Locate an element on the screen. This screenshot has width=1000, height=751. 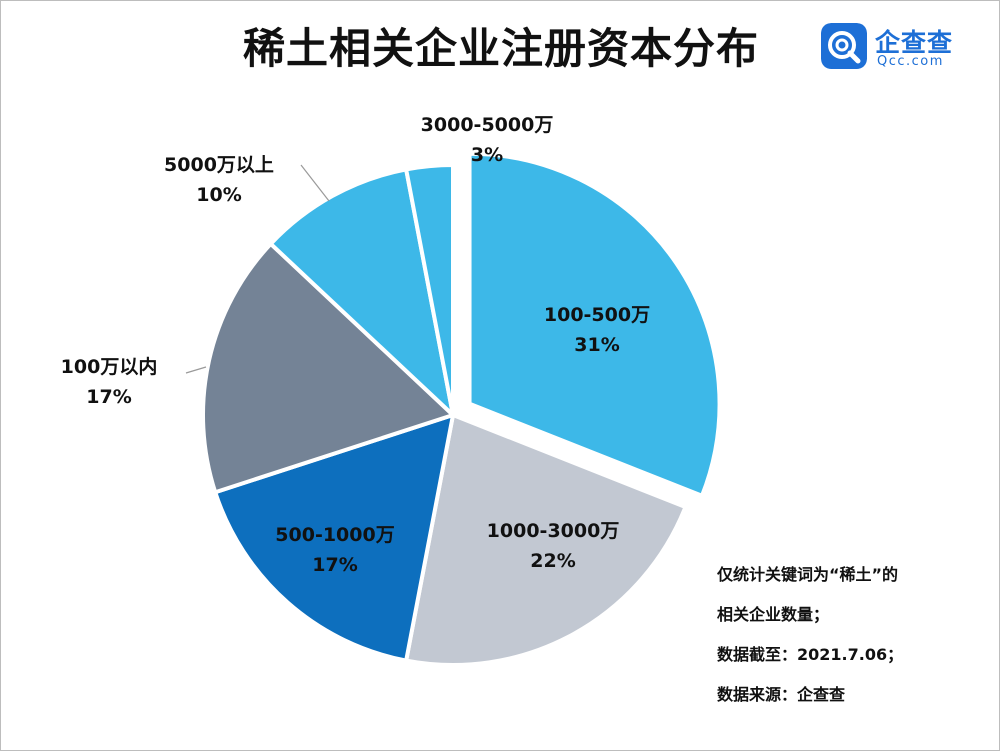
slice-percent-label: 22% is located at coordinates (552, 561).